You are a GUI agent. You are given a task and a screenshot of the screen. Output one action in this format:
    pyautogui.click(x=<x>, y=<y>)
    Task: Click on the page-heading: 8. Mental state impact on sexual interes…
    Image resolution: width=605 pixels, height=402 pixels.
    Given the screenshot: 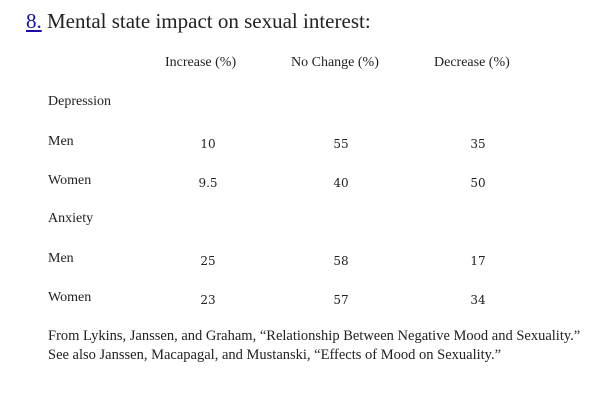 What is the action you would take?
    pyautogui.click(x=198, y=21)
    